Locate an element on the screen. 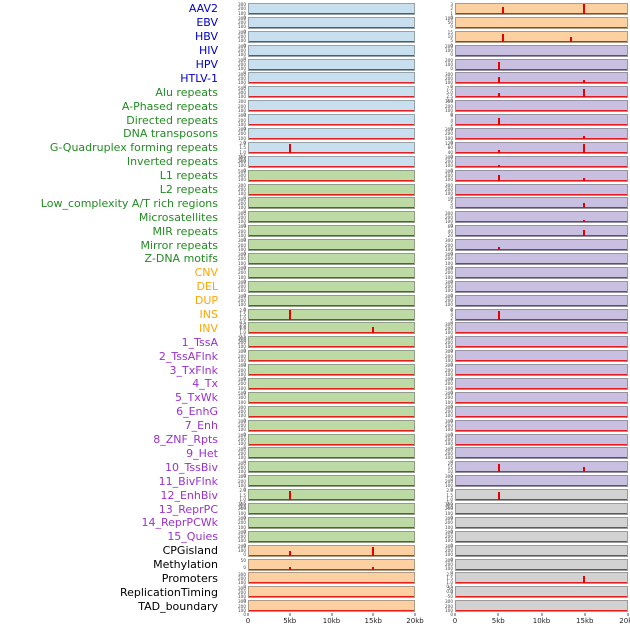 The width and height of the screenshot is (630, 630). track-row: 13_ReprPC 300 200 100 0 300 200 100 0 is located at coordinates (315, 511).